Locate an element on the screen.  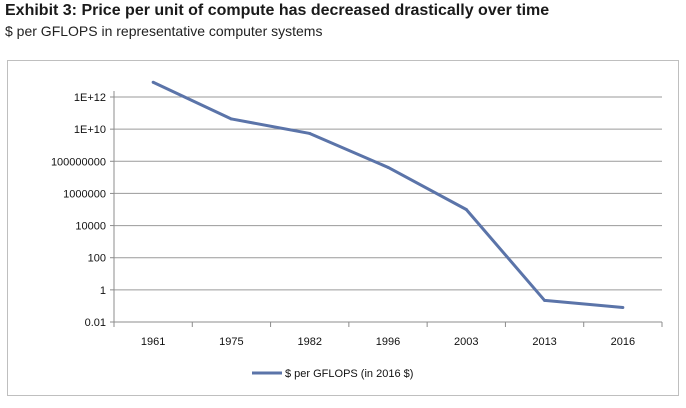
y-tick-label: 1000000 is located at coordinates (84, 194).